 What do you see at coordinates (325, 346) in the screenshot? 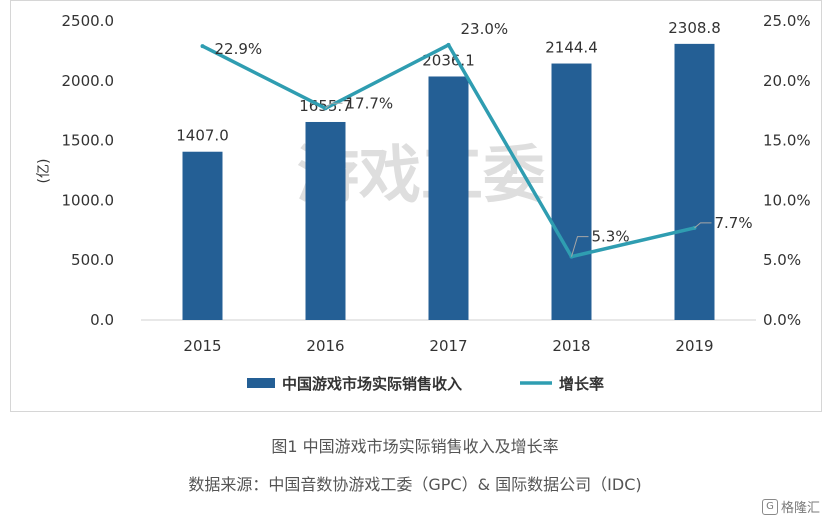
I see `x-tick-label: 2016` at bounding box center [325, 346].